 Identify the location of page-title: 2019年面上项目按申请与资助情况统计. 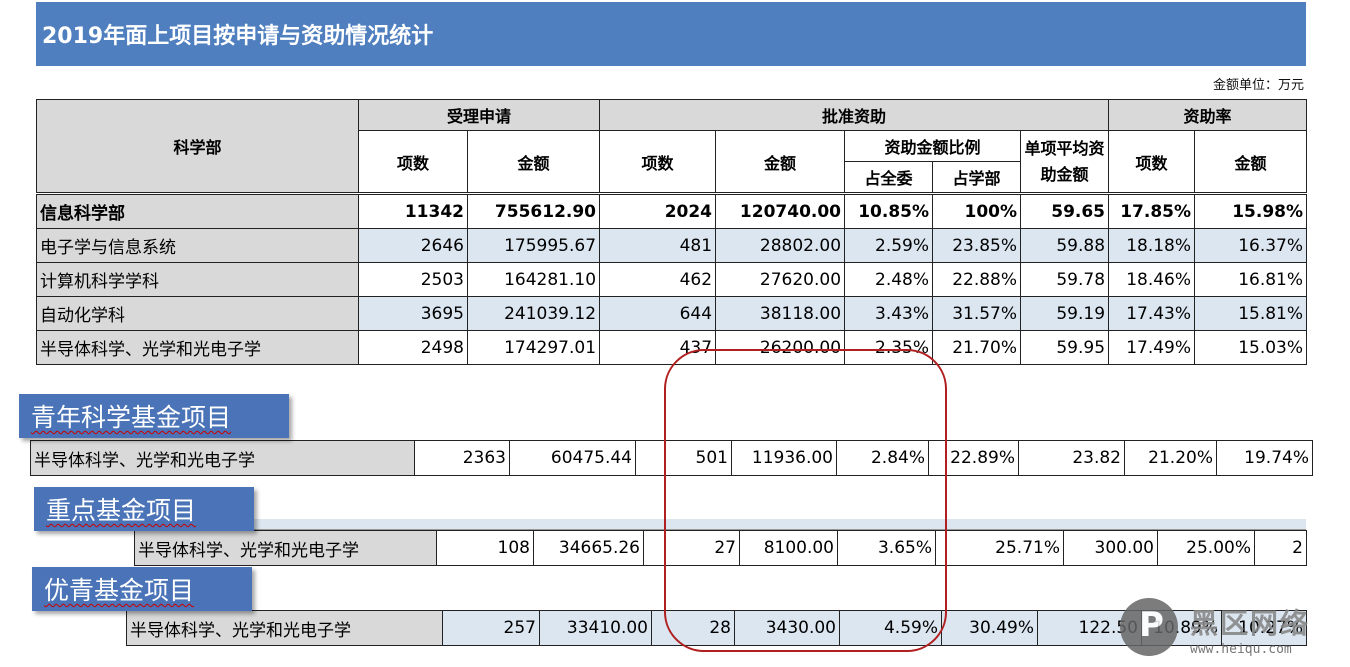
(238, 36).